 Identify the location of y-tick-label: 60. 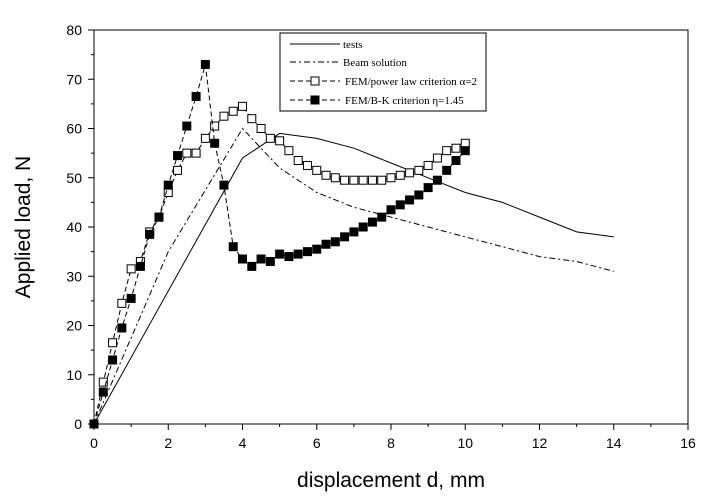
(74, 129).